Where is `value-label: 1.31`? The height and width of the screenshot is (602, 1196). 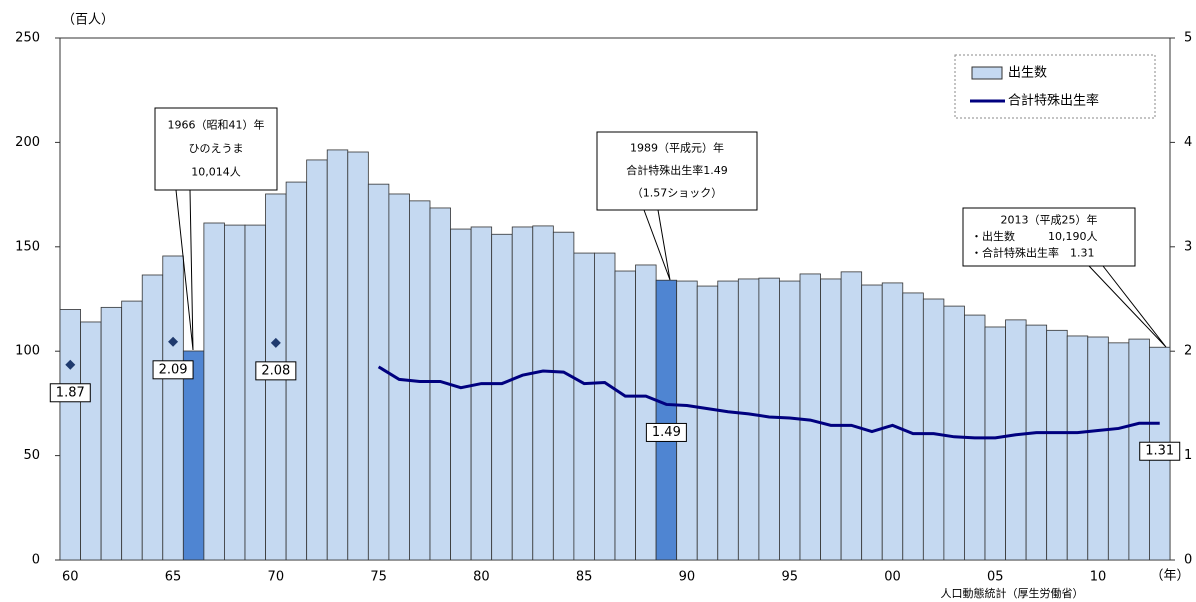 value-label: 1.31 is located at coordinates (1159, 451).